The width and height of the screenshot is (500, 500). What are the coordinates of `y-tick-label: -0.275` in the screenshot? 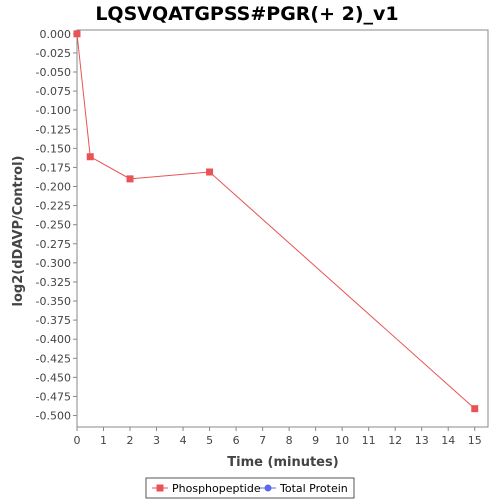 It's located at (53, 244).